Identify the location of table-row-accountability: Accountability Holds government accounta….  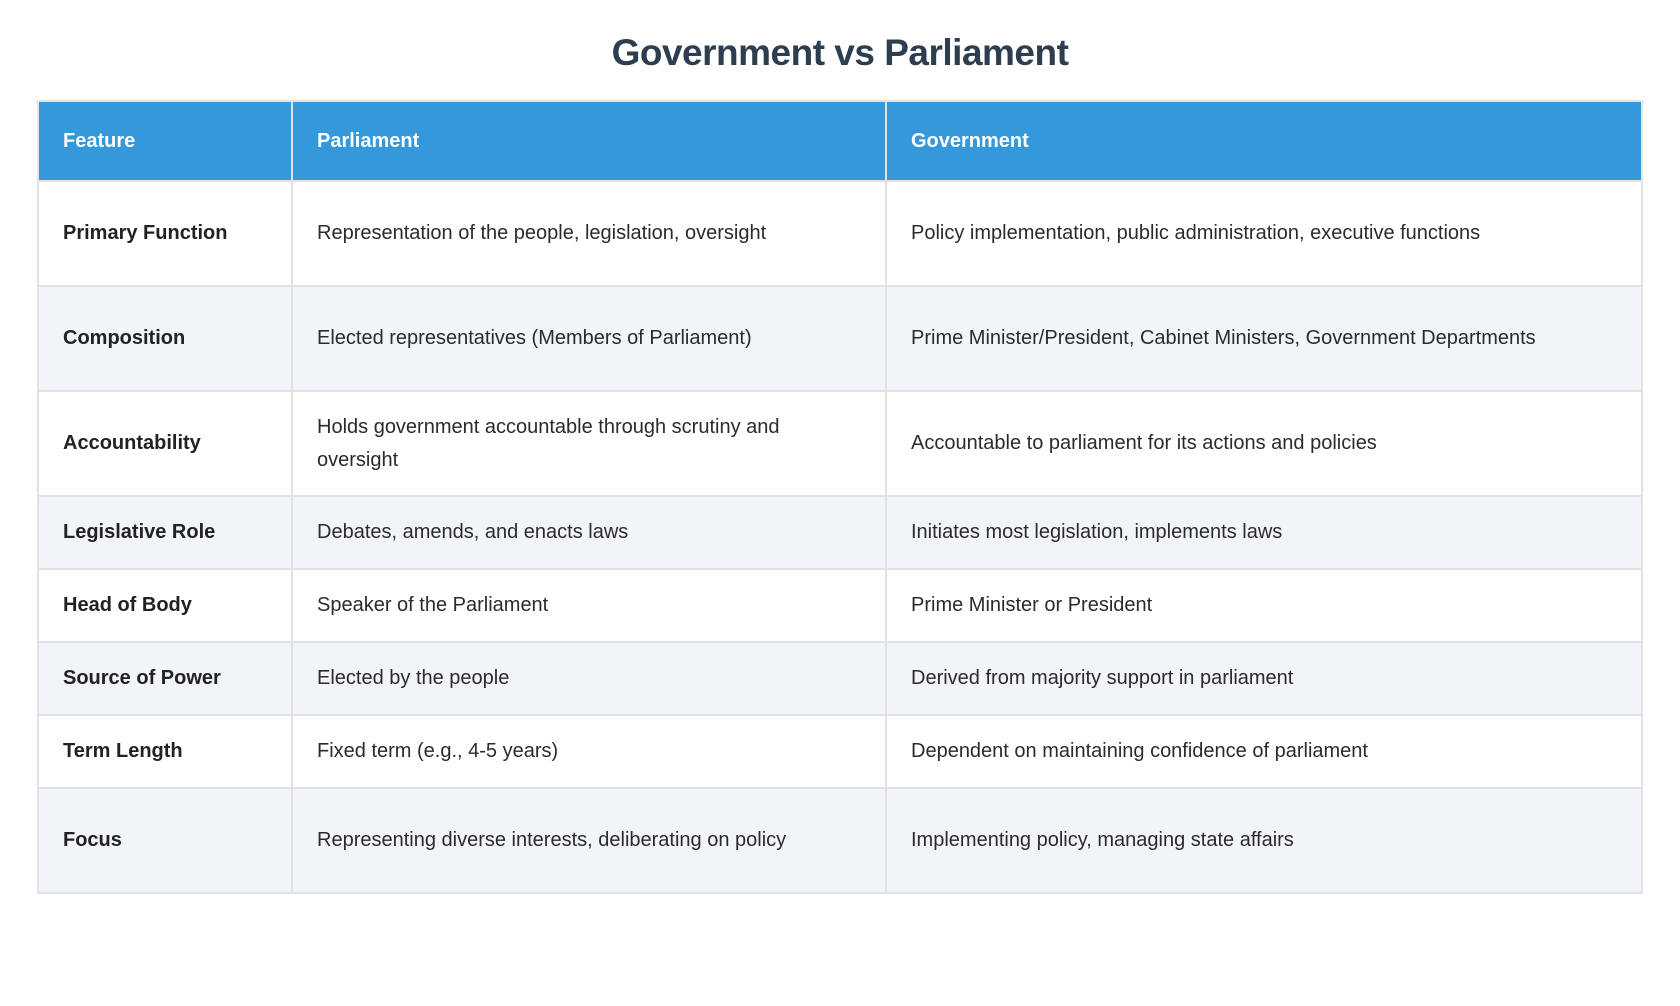
(840, 443).